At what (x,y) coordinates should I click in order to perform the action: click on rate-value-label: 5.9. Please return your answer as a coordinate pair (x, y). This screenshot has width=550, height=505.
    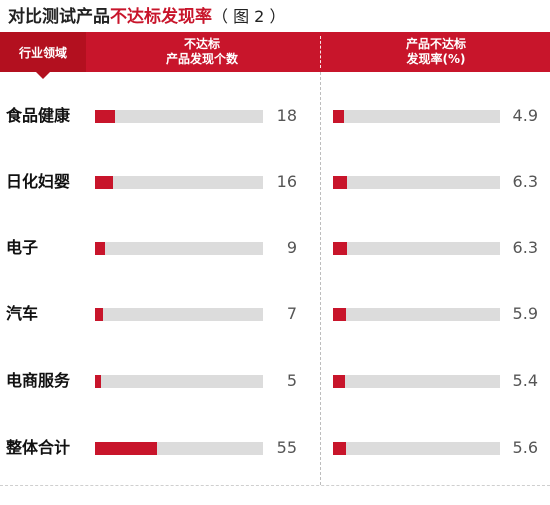
    Looking at the image, I should click on (525, 313).